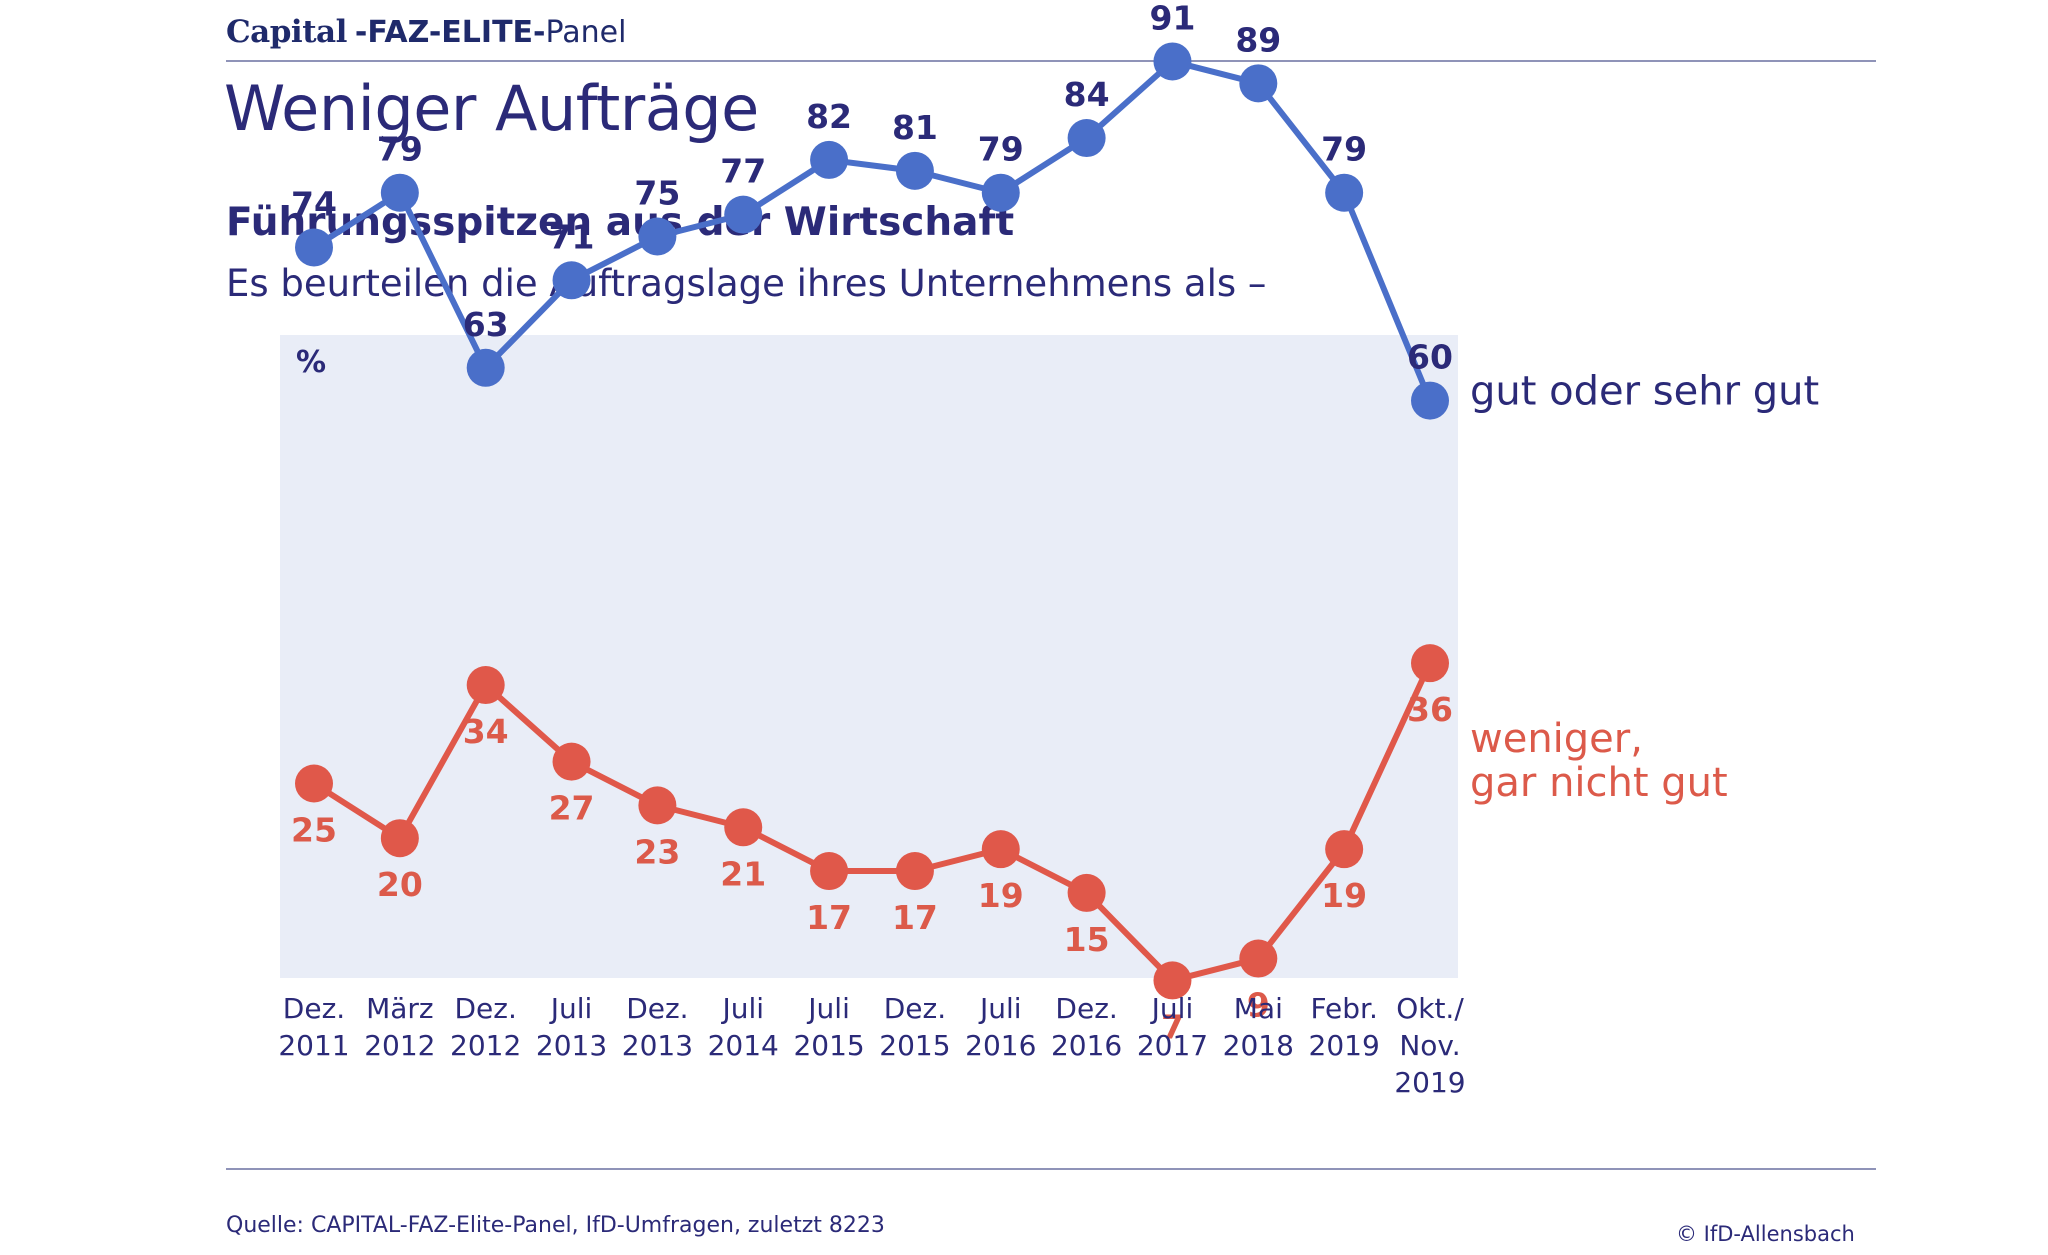  Describe the element at coordinates (828, 1027) in the screenshot. I see `x-tick-label: Juli 2015` at that location.